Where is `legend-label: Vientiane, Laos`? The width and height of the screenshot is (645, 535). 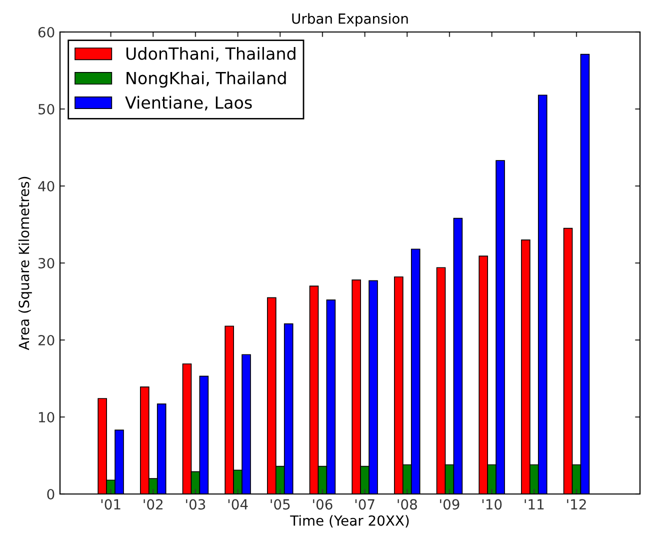
legend-label: Vientiane, Laos is located at coordinates (188, 103).